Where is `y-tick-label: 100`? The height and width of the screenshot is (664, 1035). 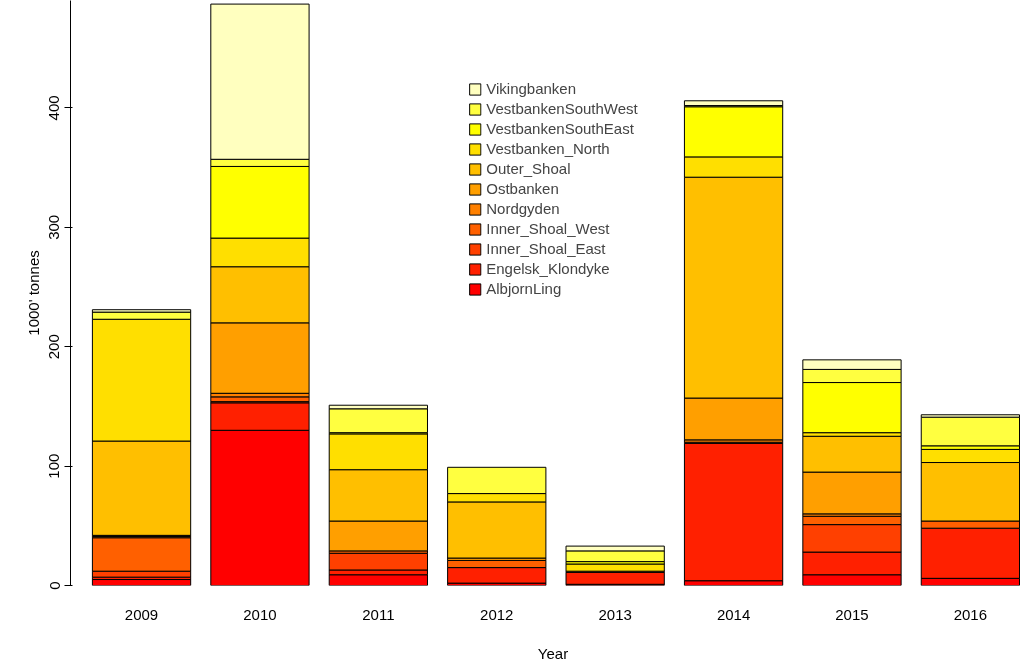
y-tick-label: 100 is located at coordinates (54, 466).